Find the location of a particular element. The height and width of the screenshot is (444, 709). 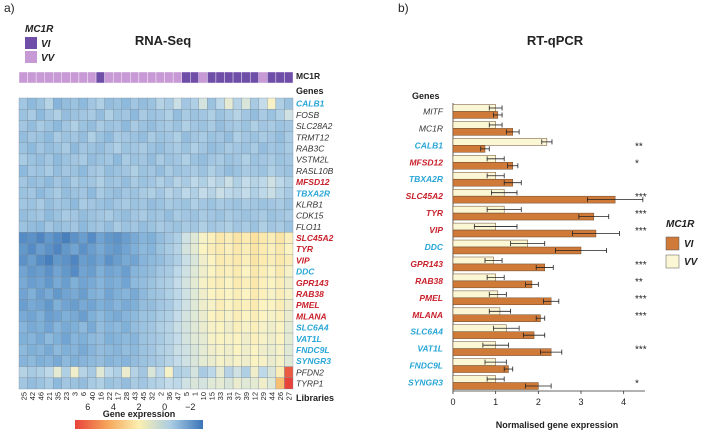

x-axis-label: Normalised gene expression is located at coordinates (557, 425).